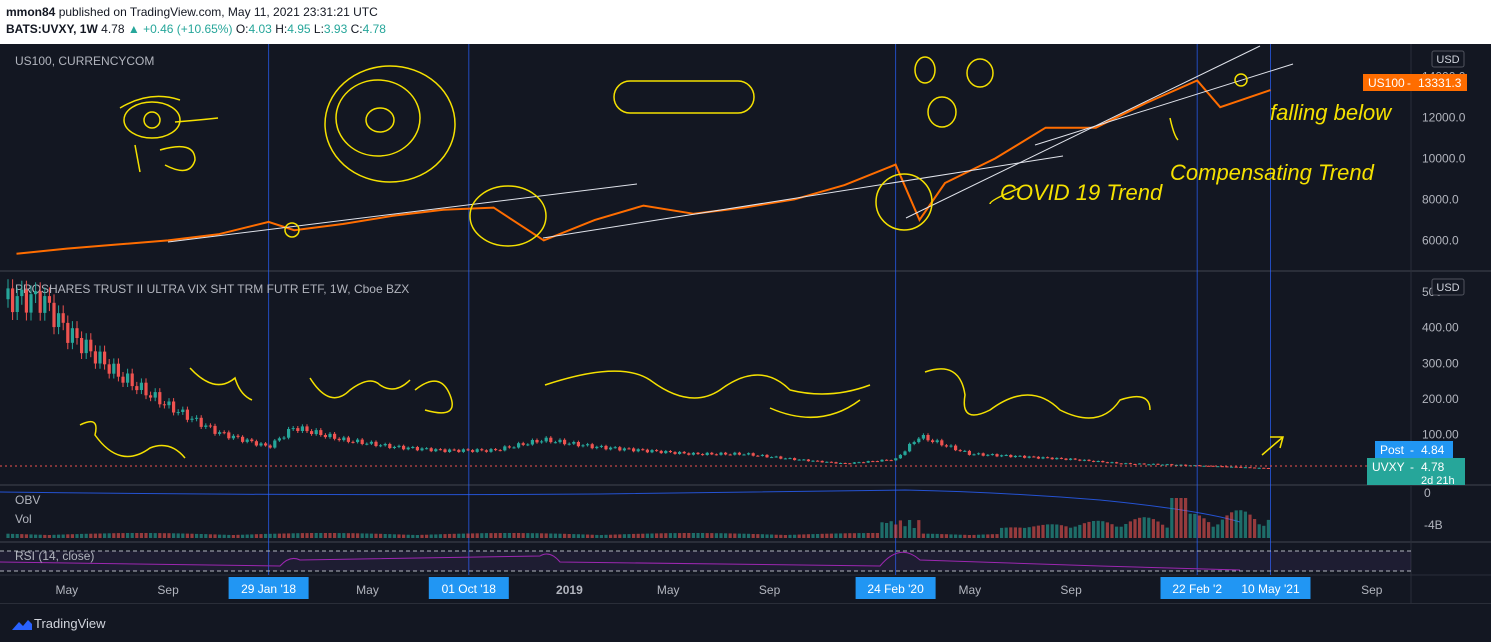  What do you see at coordinates (803, 197) in the screenshot?
I see `trend-line` at bounding box center [803, 197].